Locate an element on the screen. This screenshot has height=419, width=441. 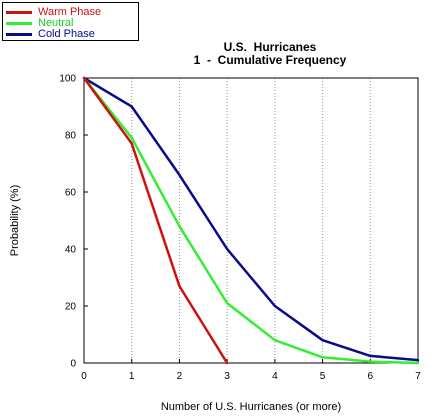
chart-subtitle: 1 - Cumulative Frequency is located at coordinates (270, 60).